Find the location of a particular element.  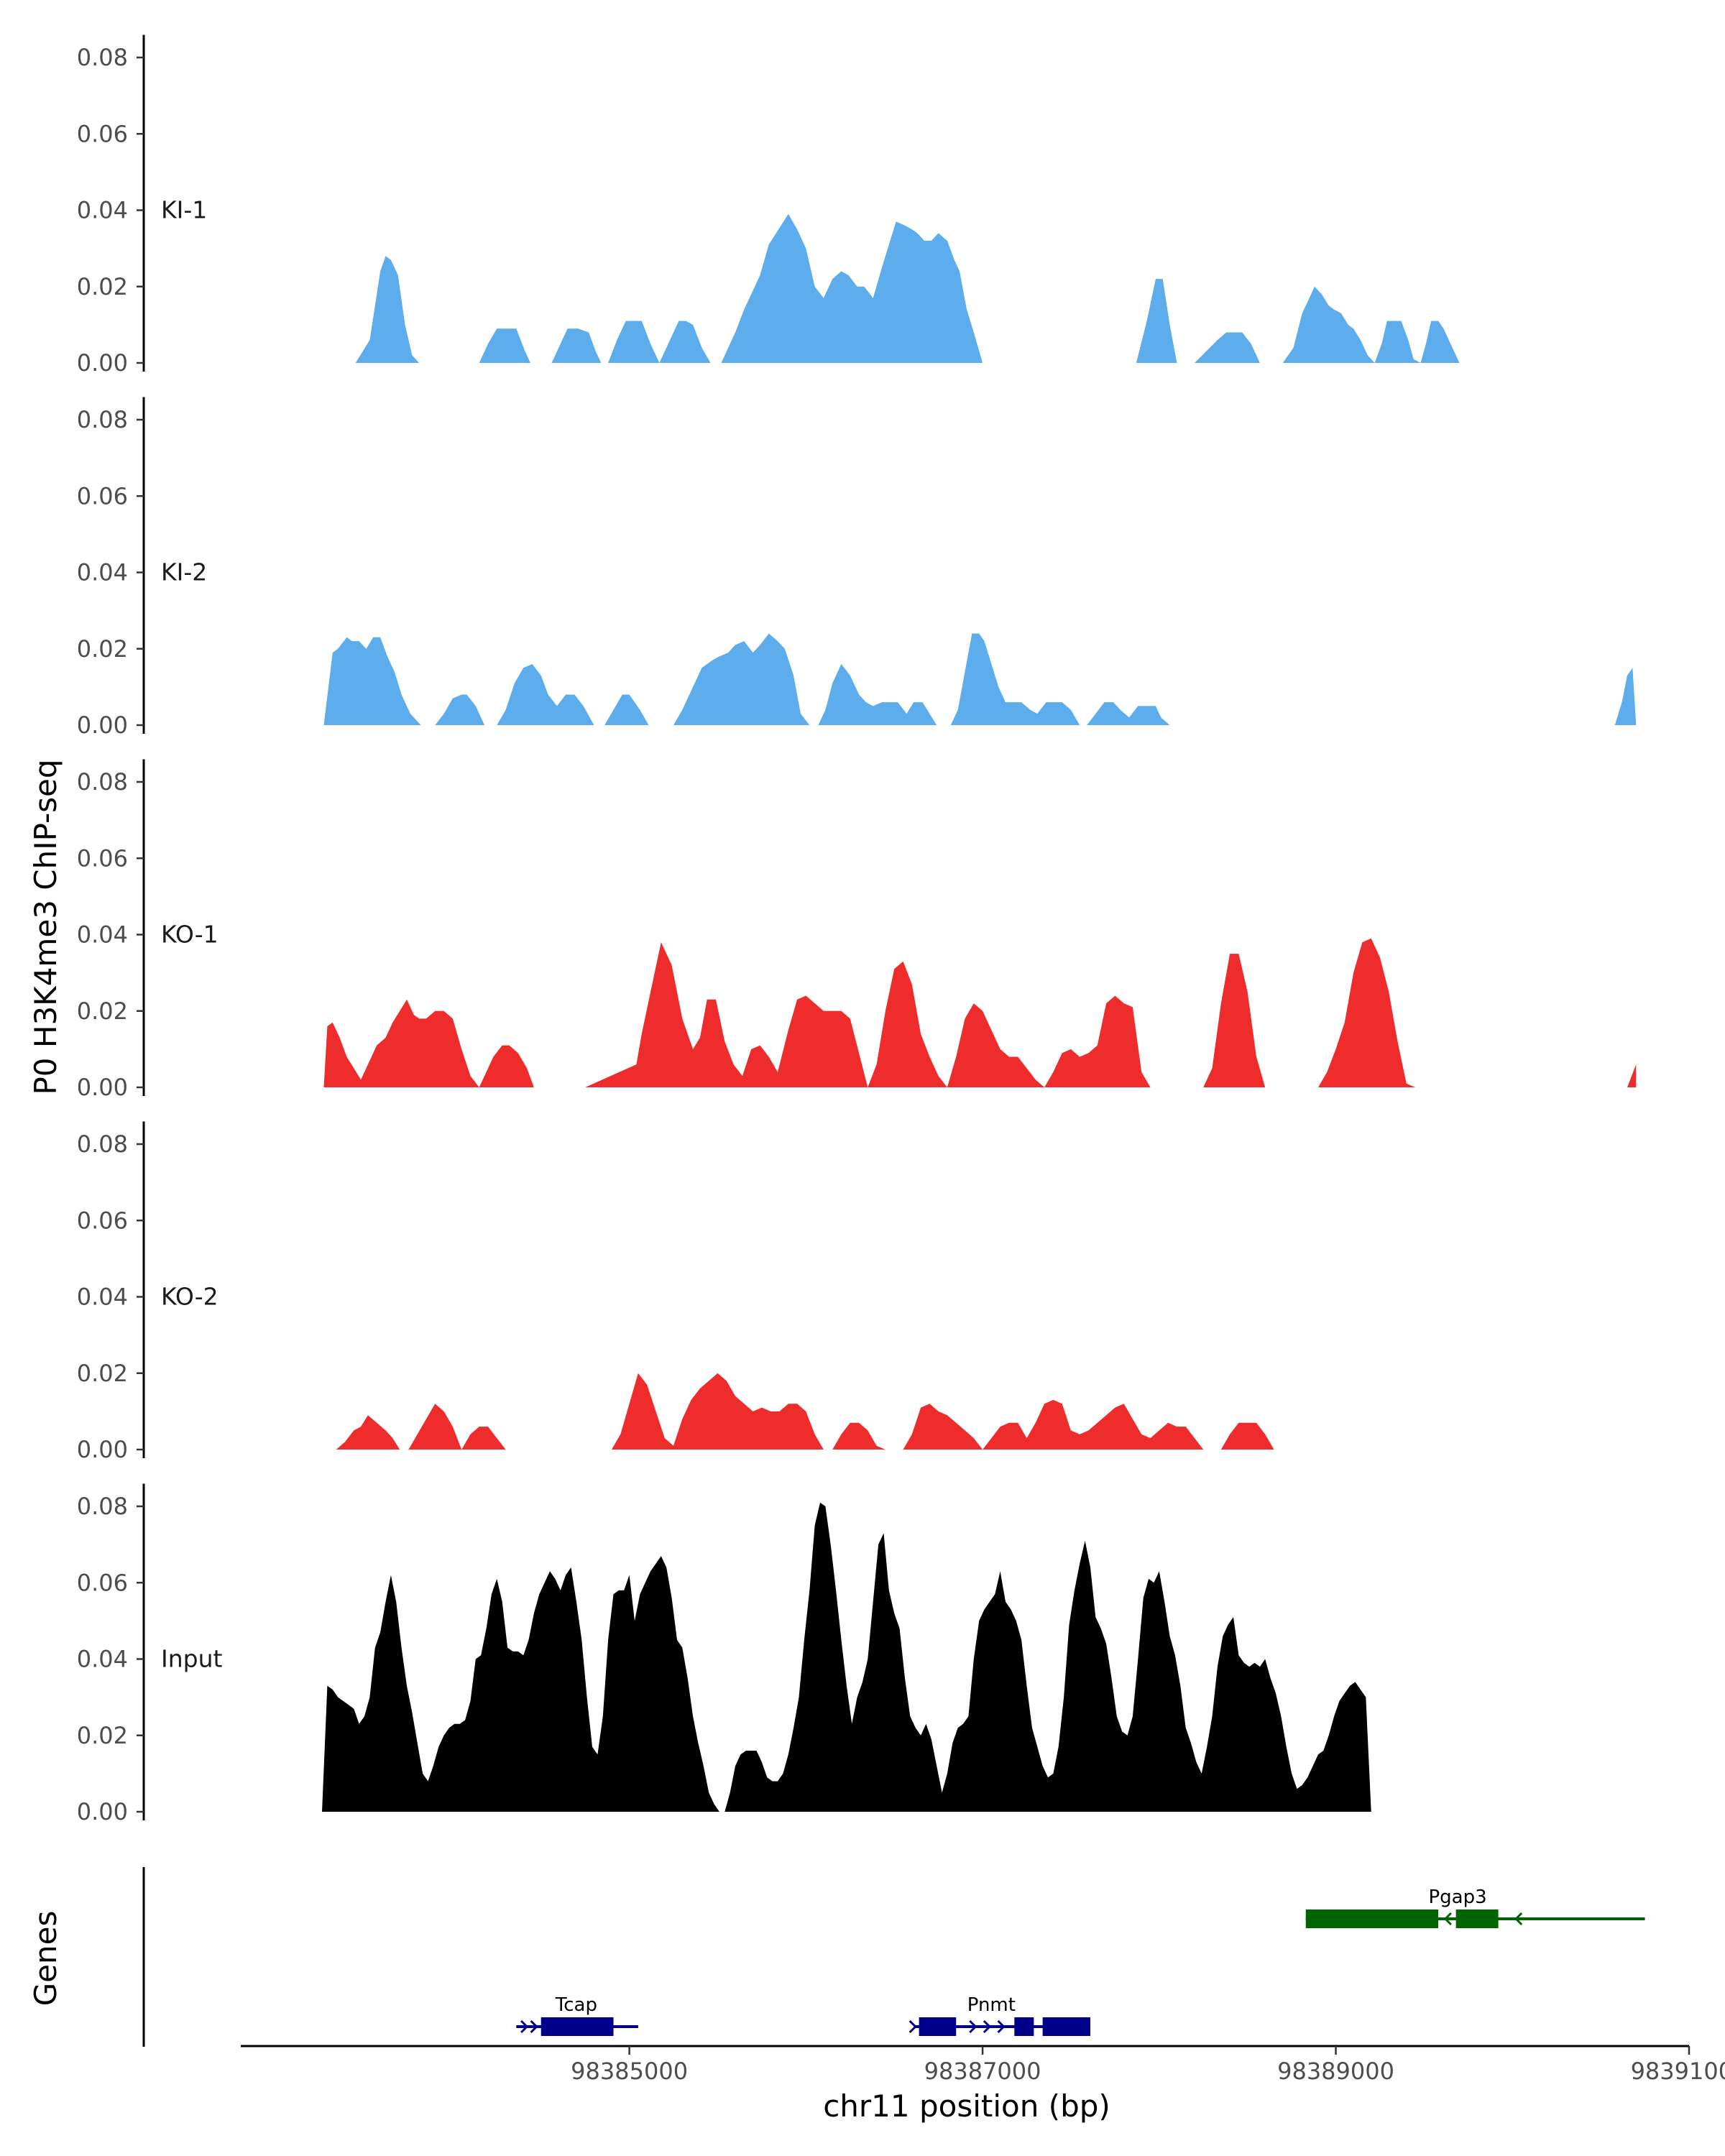

track-label: Input is located at coordinates (192, 1659).